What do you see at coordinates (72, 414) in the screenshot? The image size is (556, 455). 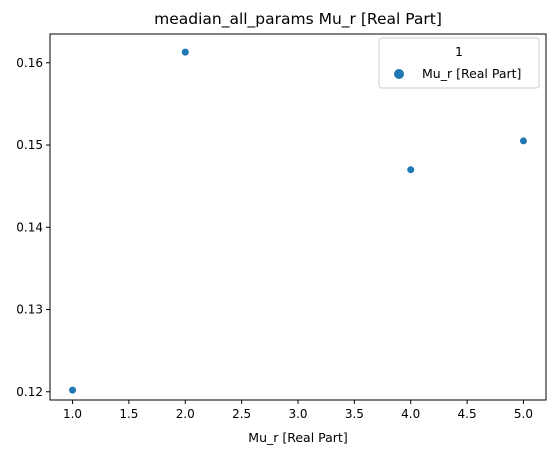 I see `x-tick-label: 1.0` at bounding box center [72, 414].